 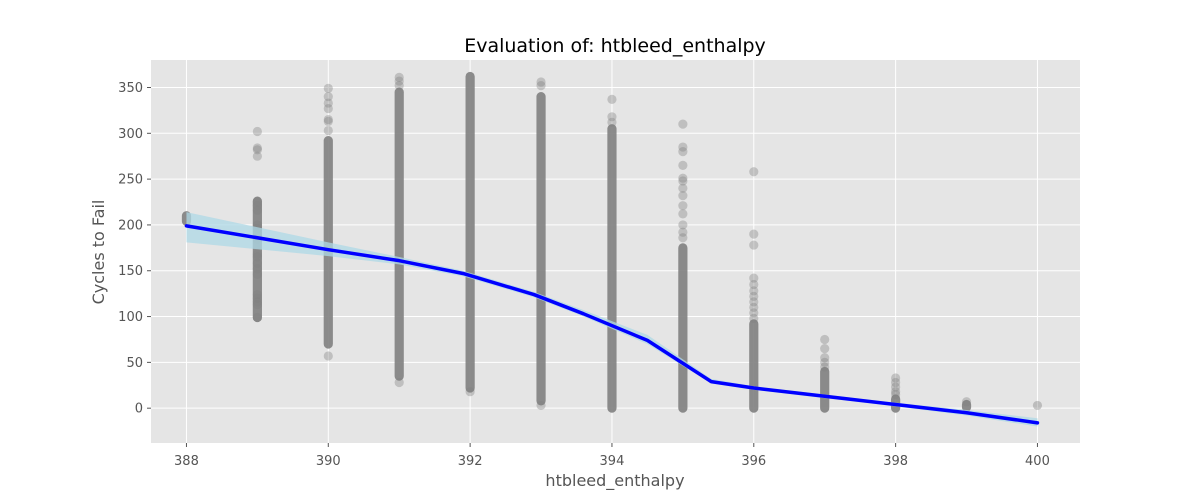 I want to click on y-tick-label: 100, so click(x=130, y=317).